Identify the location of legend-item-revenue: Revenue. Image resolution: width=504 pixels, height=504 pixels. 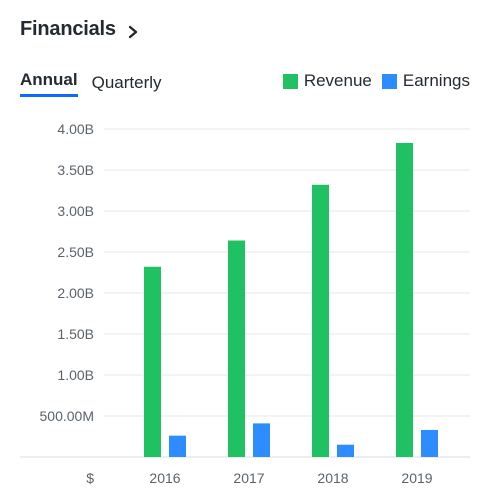
(327, 81).